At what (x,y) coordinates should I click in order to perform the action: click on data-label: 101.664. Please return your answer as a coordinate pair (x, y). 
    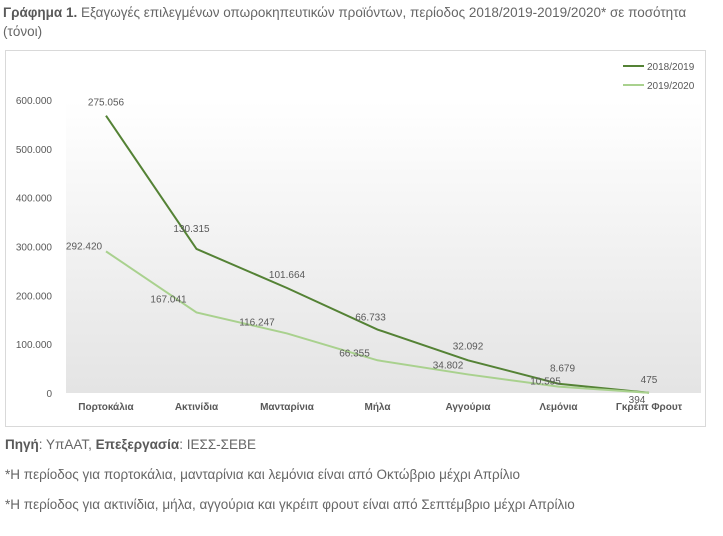
    Looking at the image, I should click on (287, 275).